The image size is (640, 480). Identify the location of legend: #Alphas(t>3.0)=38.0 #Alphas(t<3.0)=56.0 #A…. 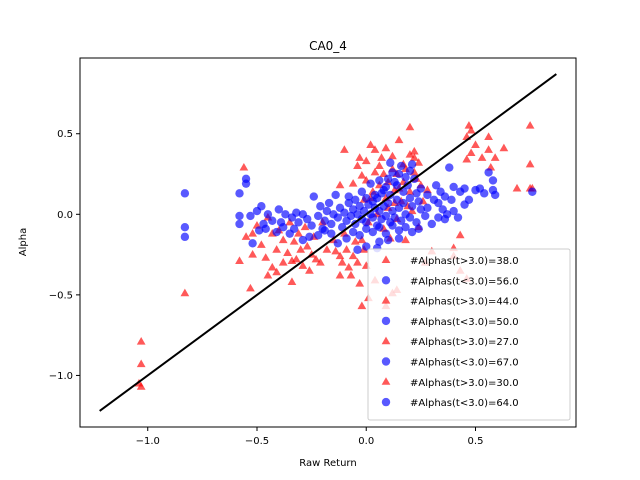
(469, 334).